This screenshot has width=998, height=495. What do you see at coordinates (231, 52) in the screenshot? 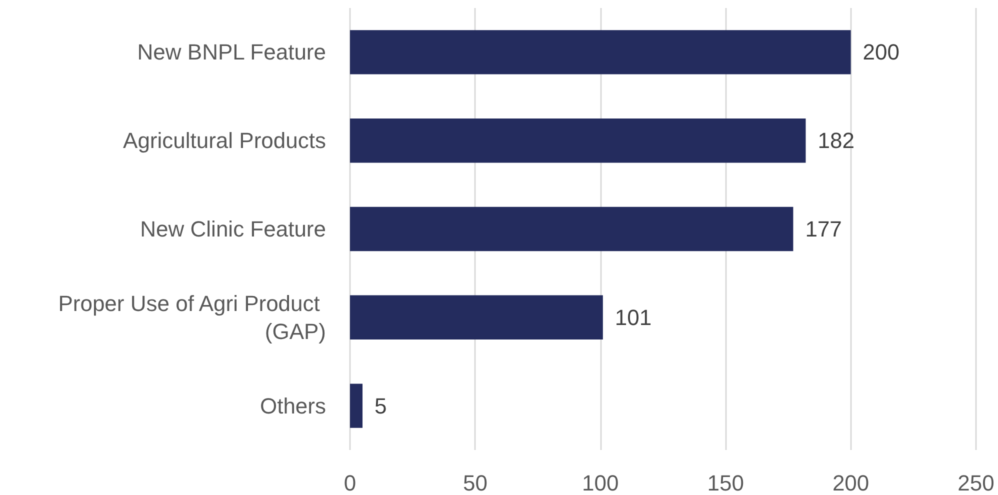
I see `y-tick-label: New BNPL Feature` at bounding box center [231, 52].